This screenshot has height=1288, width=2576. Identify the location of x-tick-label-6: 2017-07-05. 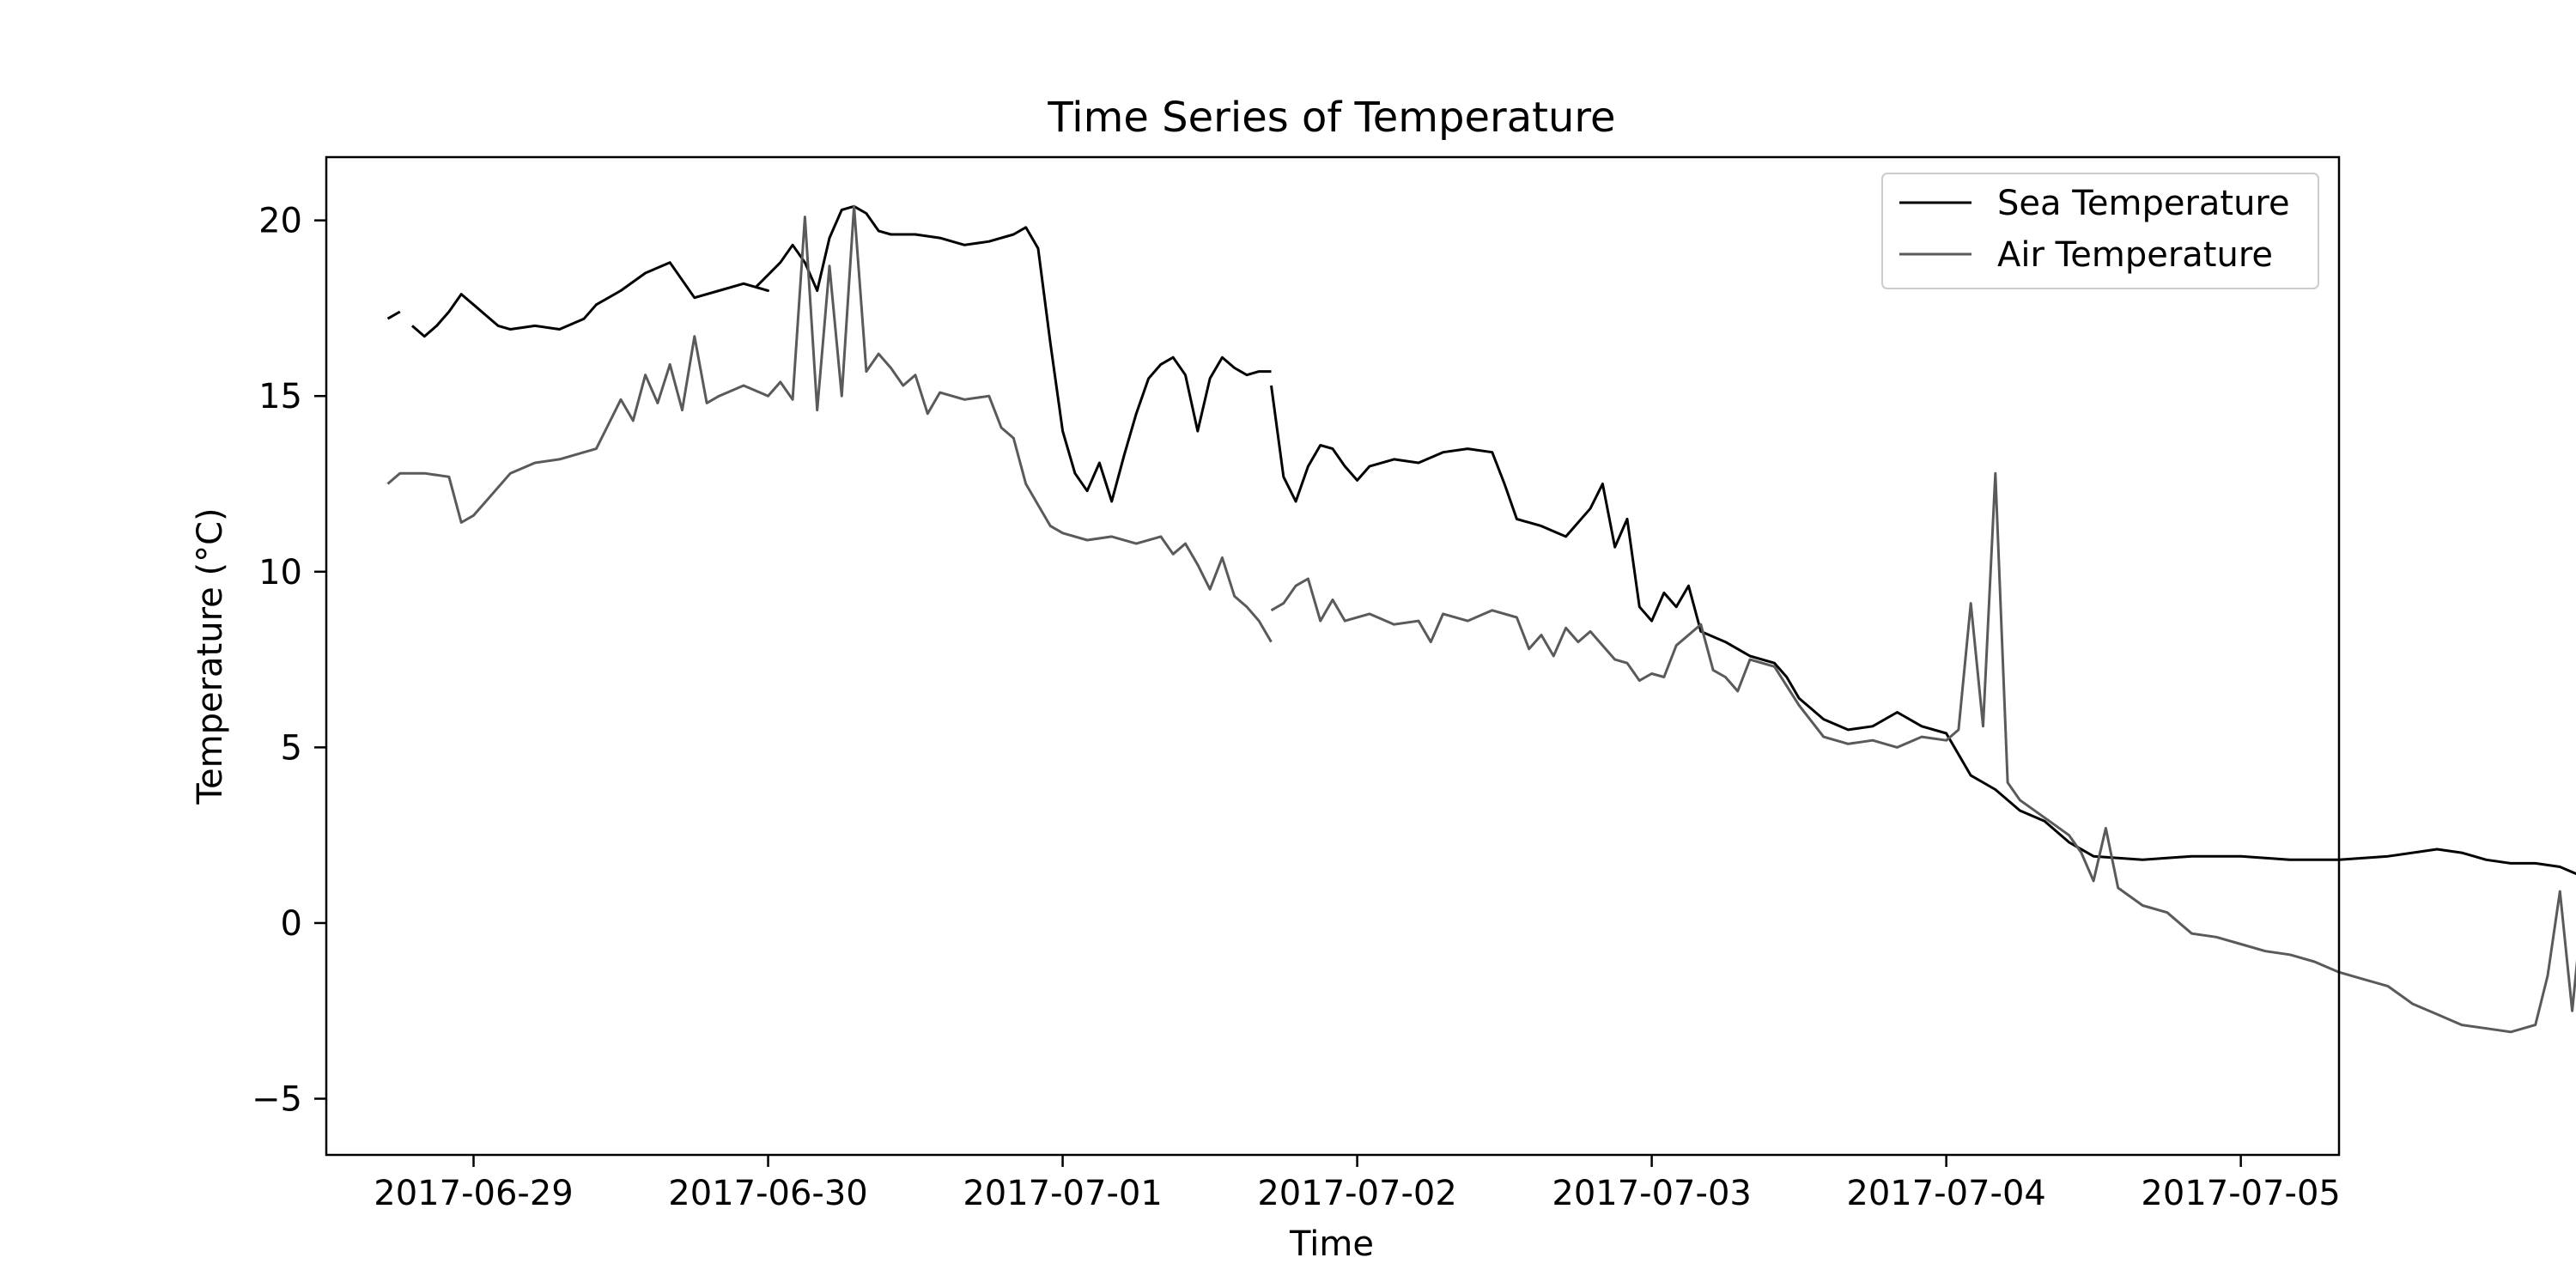
(2240, 1193).